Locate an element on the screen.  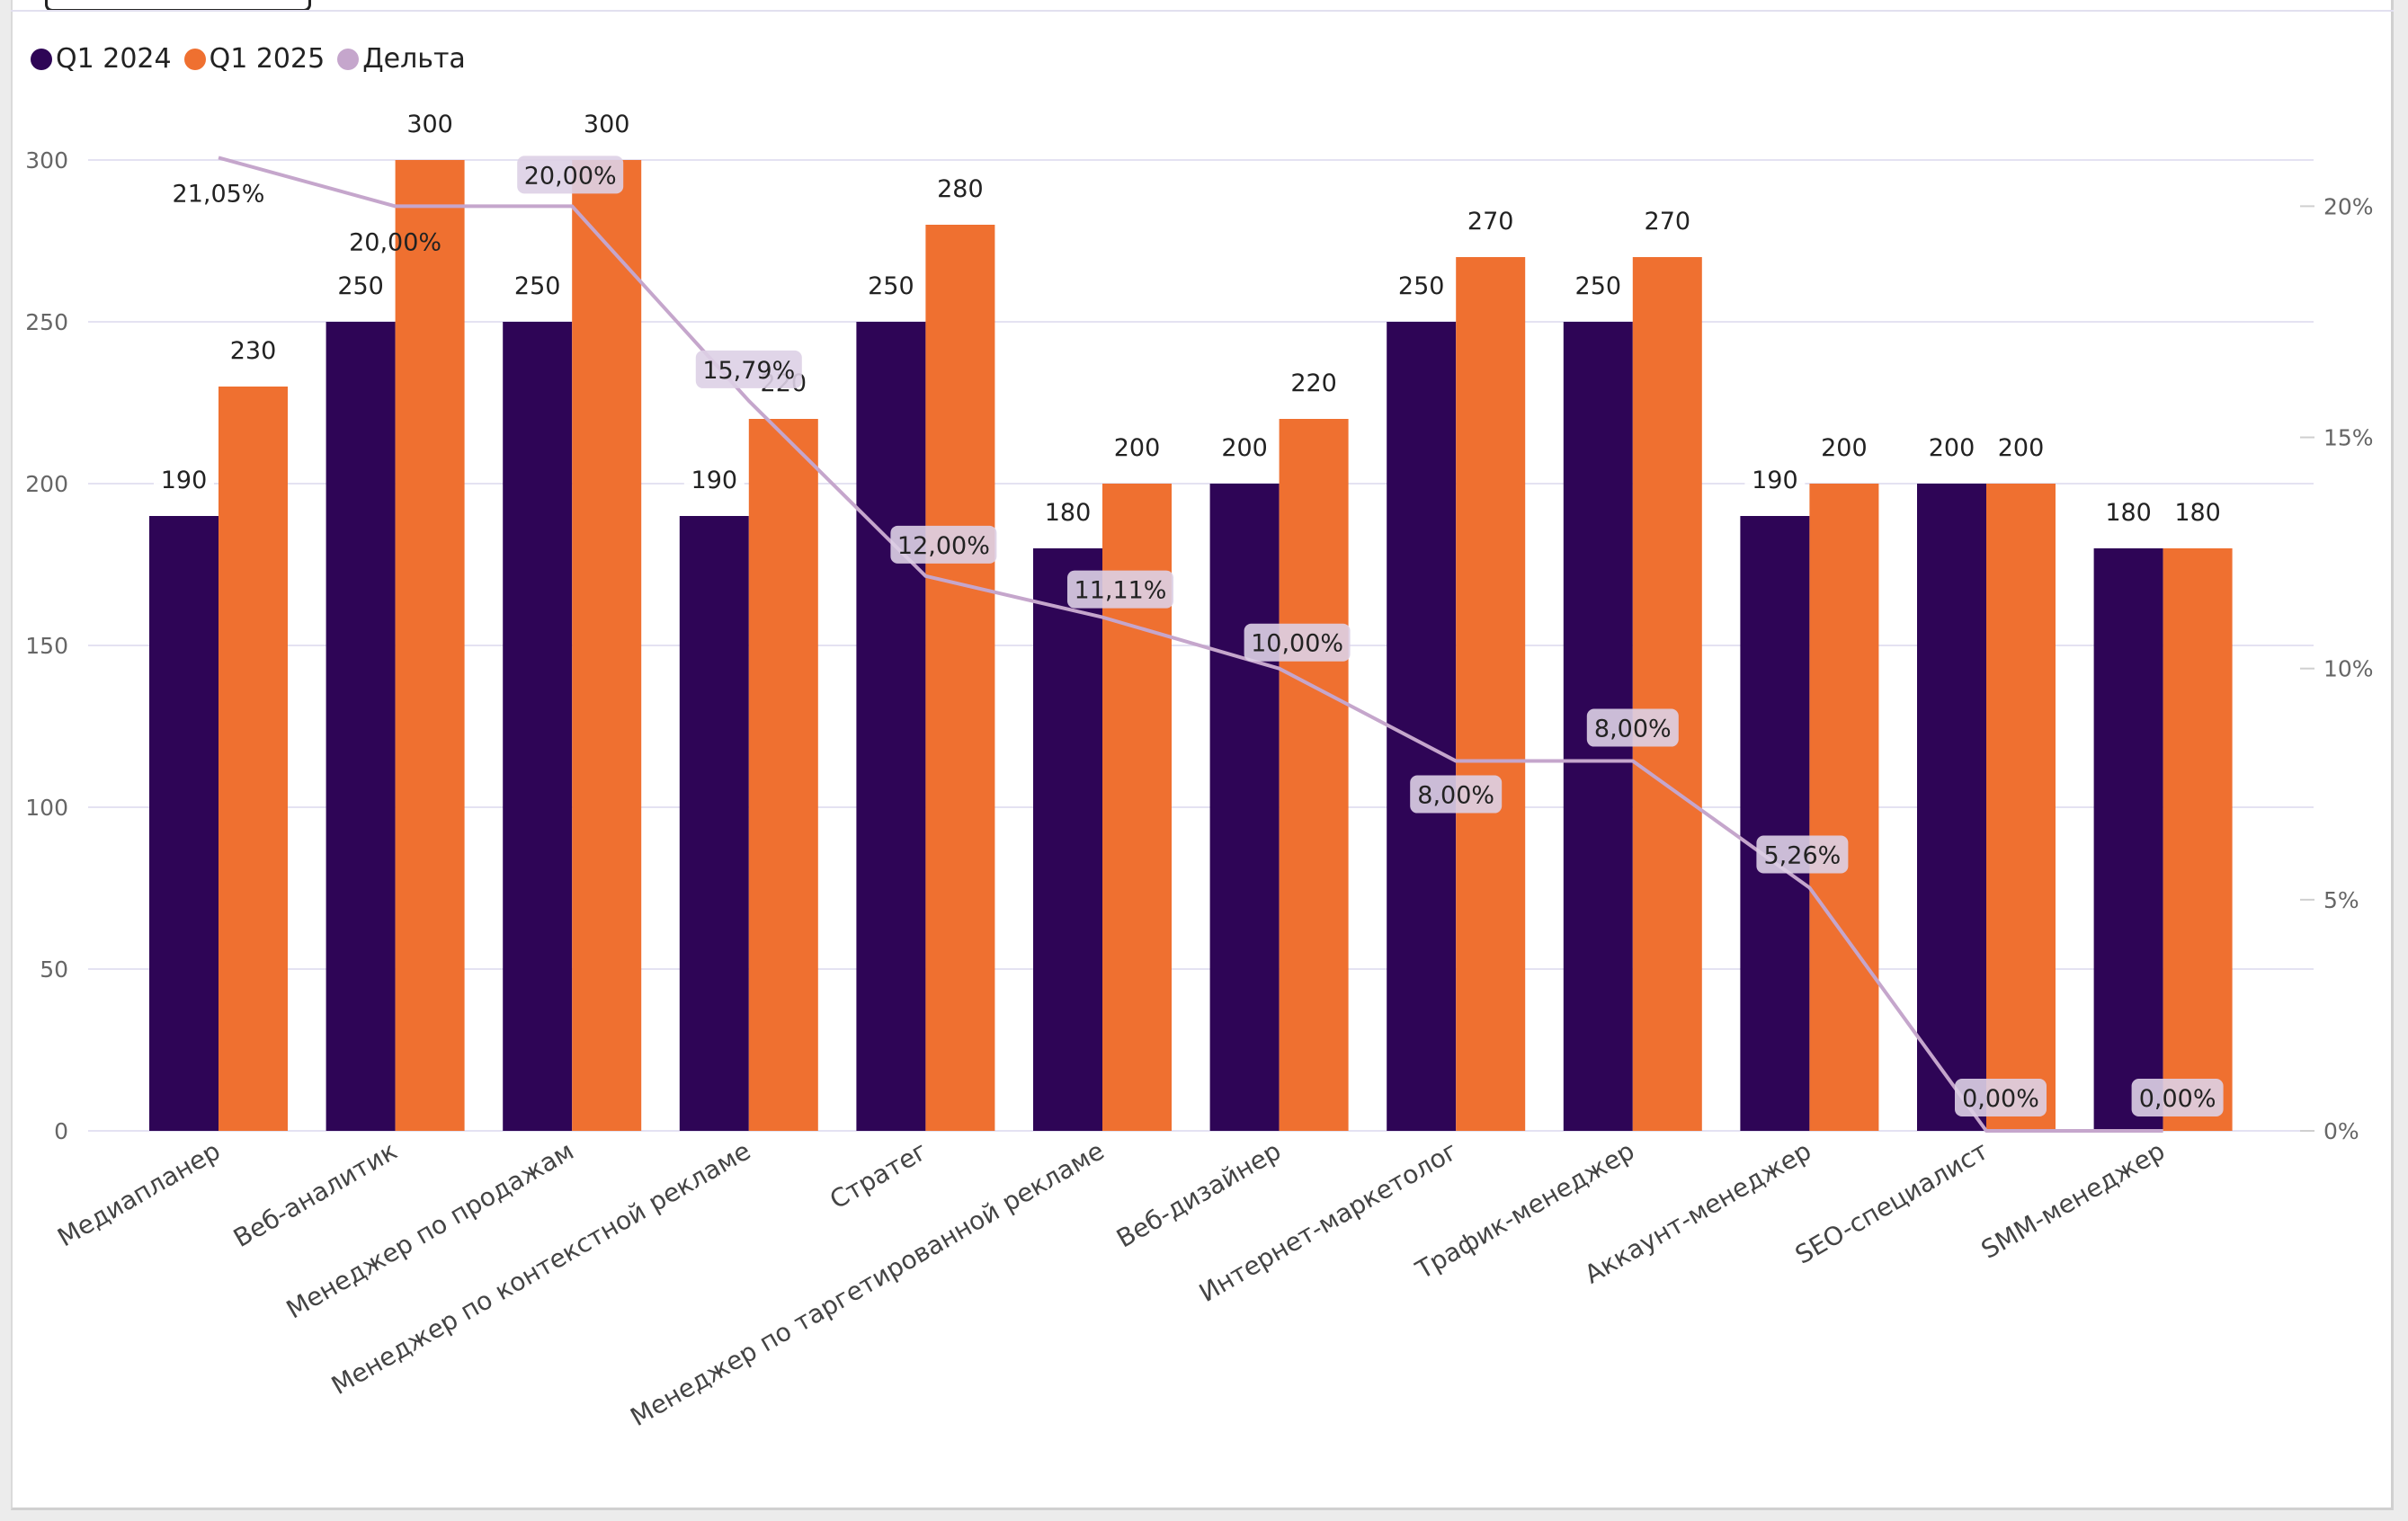
delta-label: 15,79% is located at coordinates (748, 371).